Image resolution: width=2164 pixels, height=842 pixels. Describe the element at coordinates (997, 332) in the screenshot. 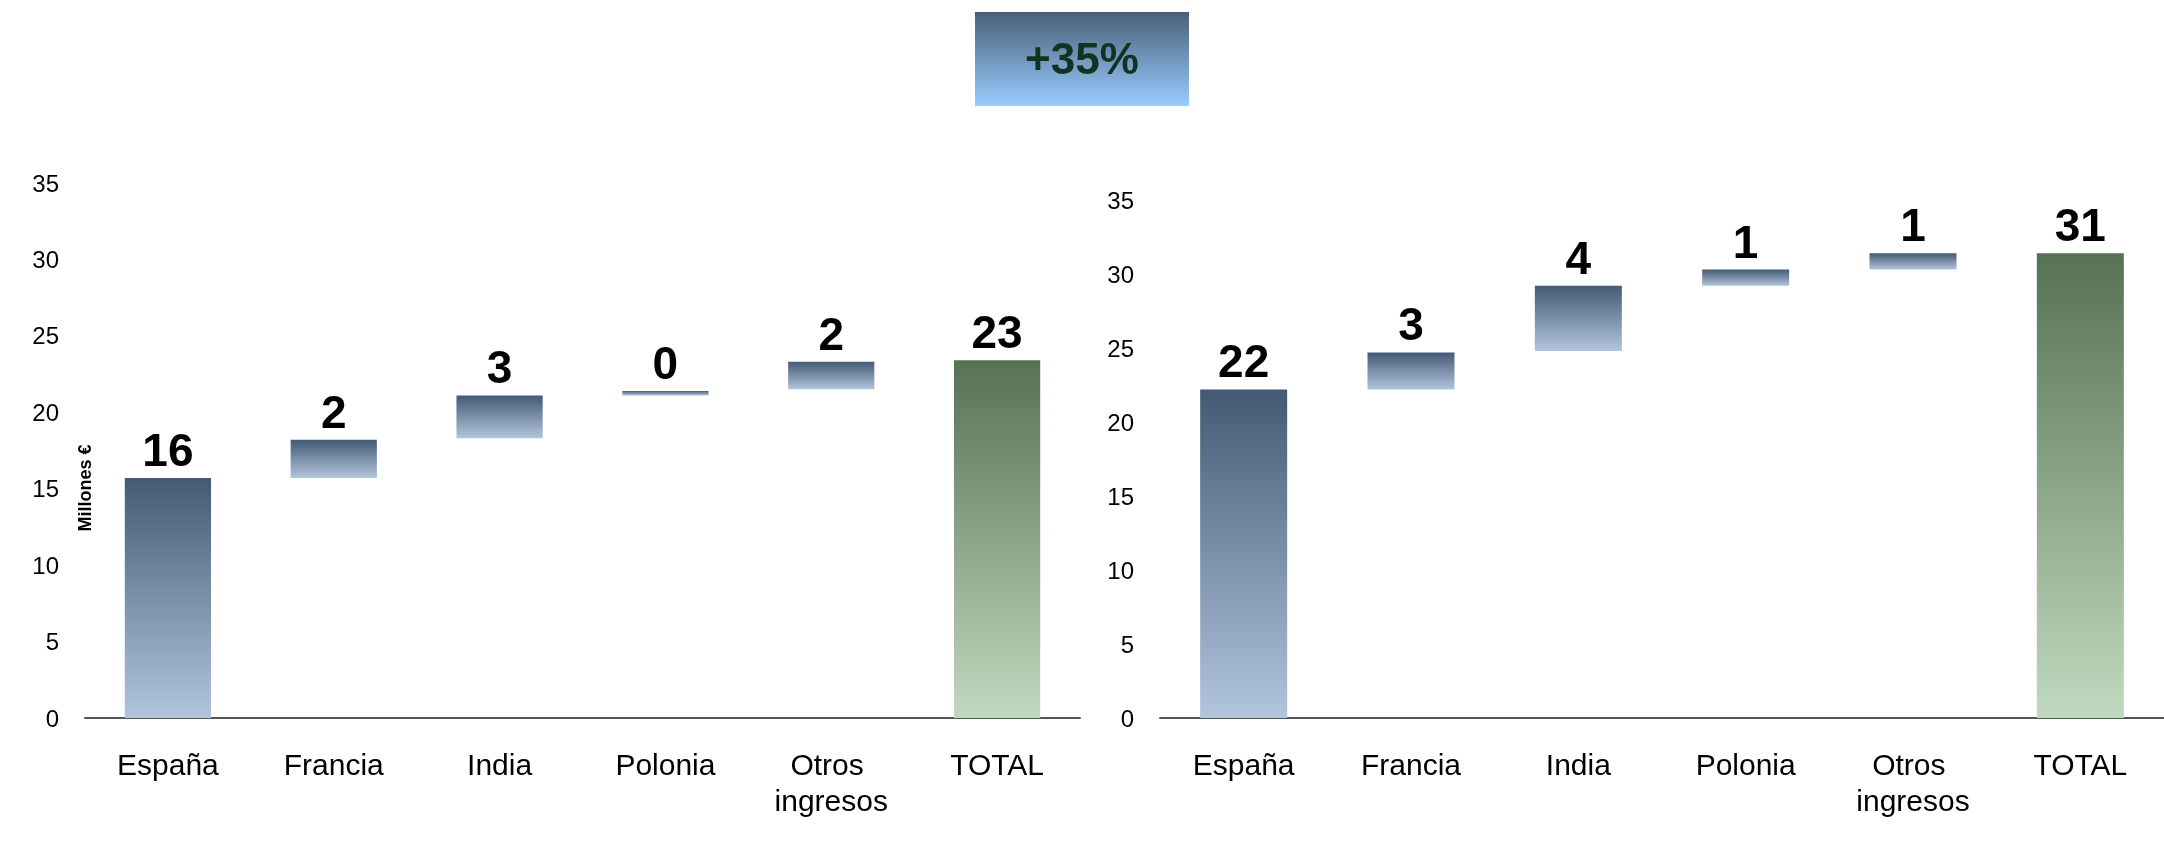

I see `data-label: 23` at that location.